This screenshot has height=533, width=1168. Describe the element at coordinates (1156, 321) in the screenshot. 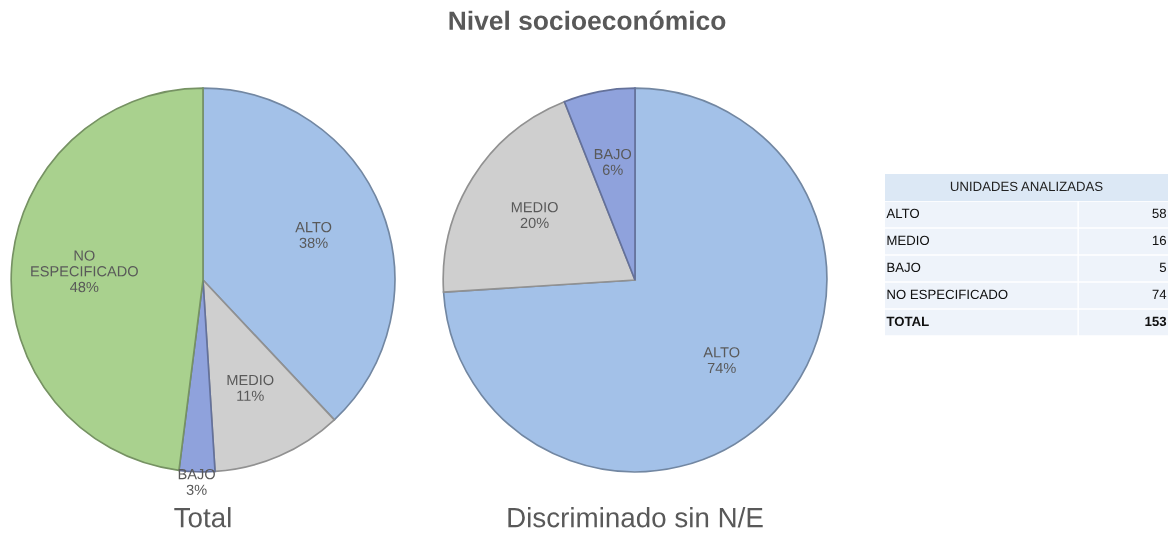

I see `data-label: 153` at that location.